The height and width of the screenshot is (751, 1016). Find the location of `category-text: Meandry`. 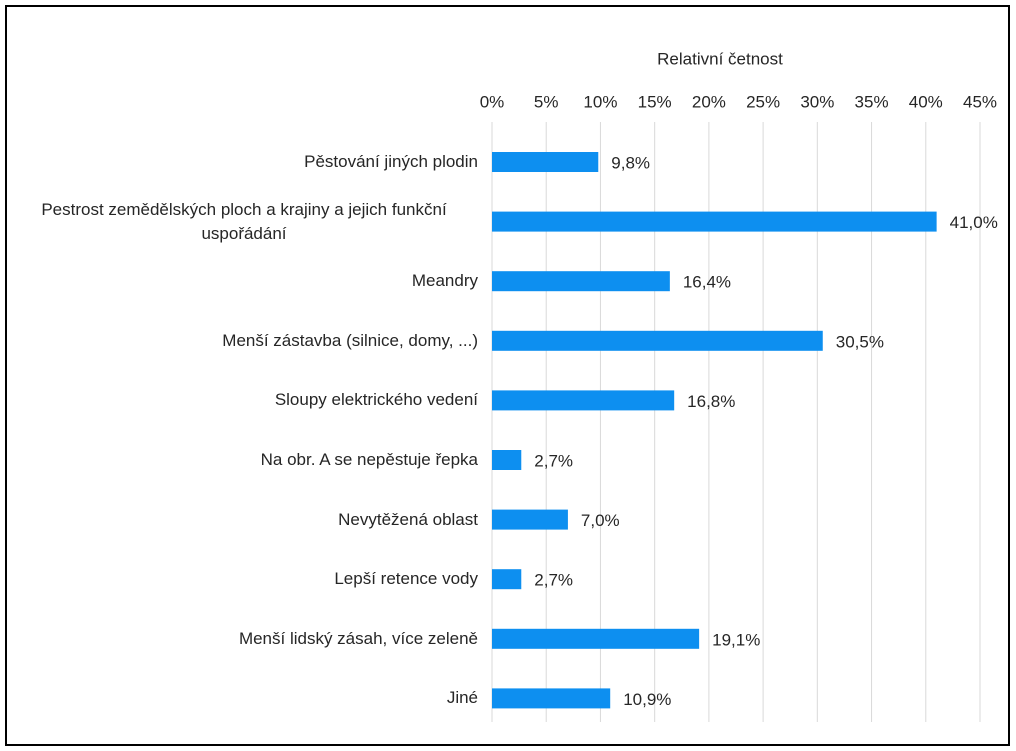

category-text: Meandry is located at coordinates (444, 281).